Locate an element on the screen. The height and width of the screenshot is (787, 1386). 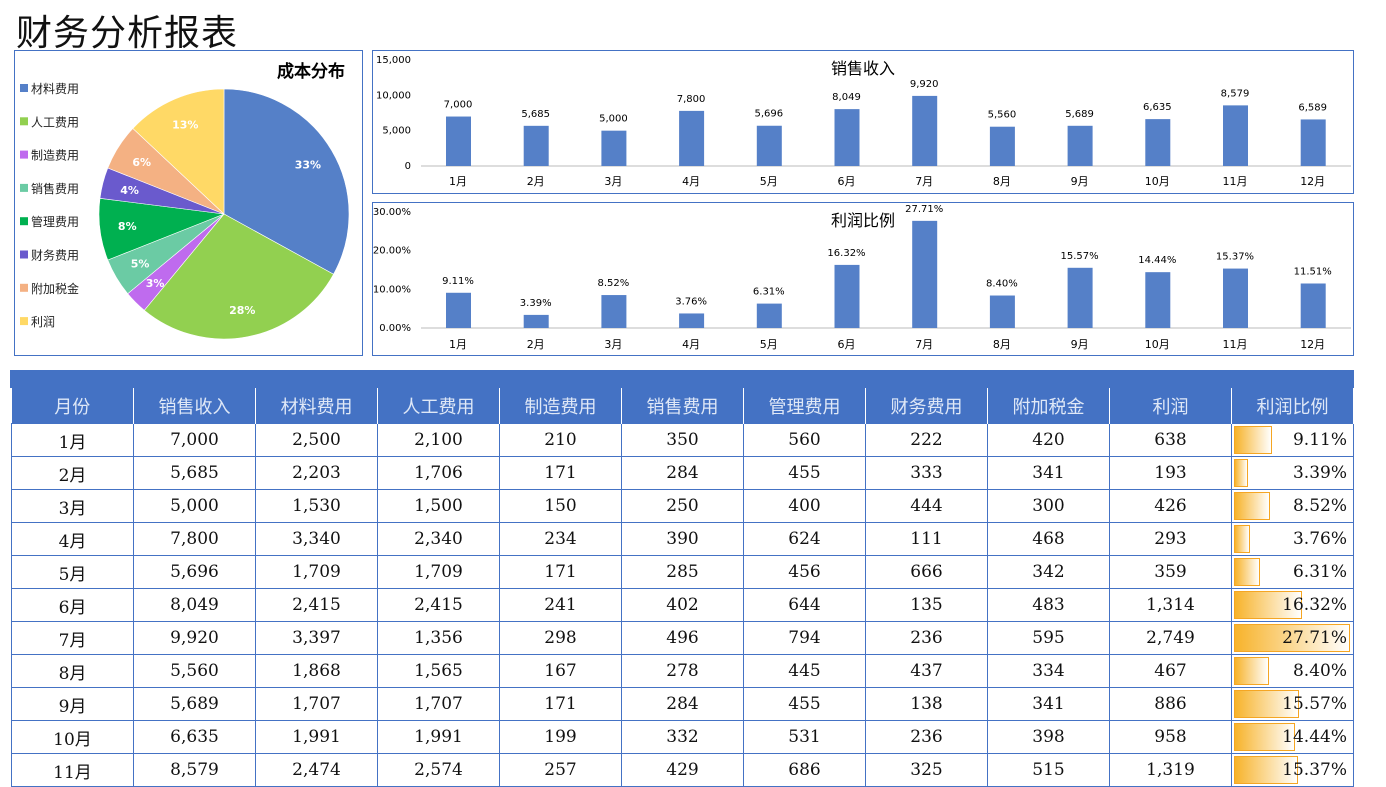
table-cell: 5,696 is located at coordinates (194, 572).